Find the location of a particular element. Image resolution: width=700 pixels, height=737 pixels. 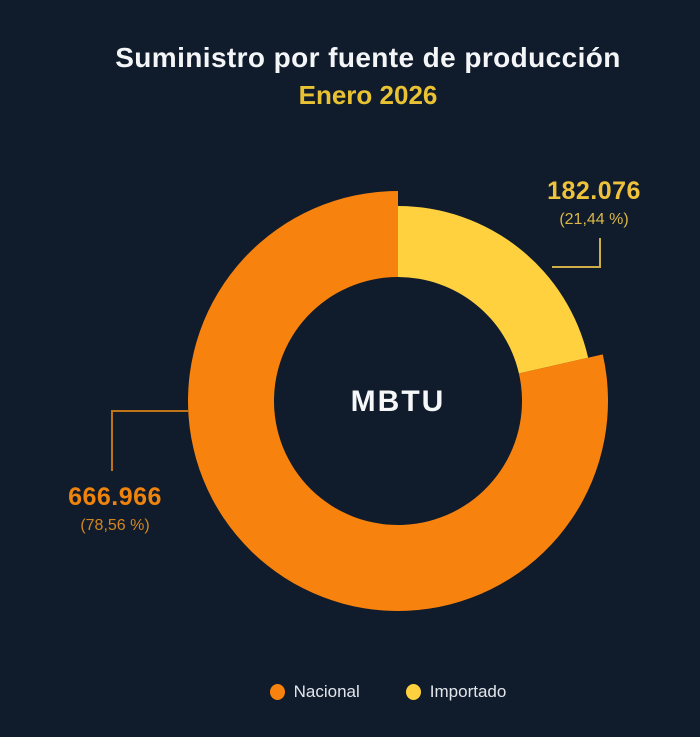

legend-item-importado: Importado is located at coordinates (456, 692).